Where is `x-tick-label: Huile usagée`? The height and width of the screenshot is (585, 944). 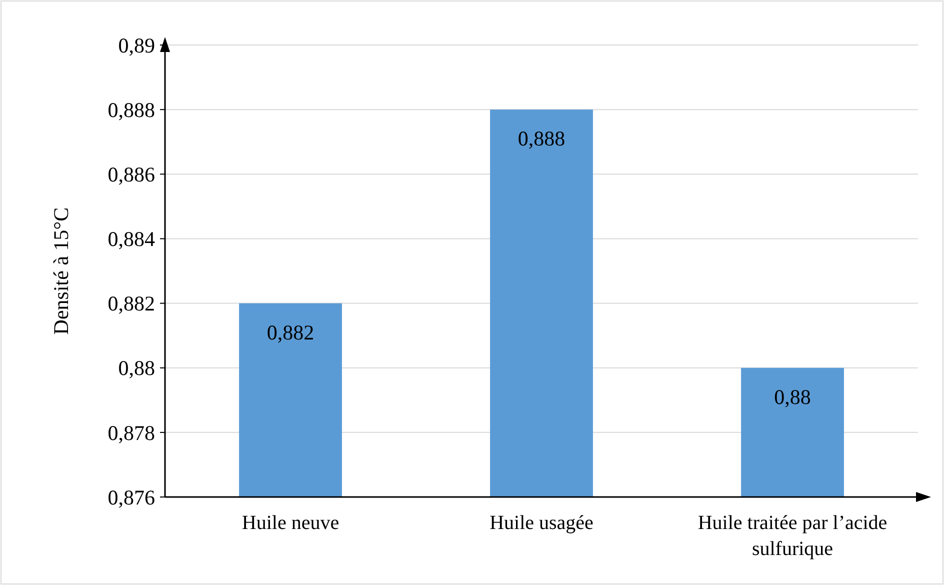
x-tick-label: Huile usagée is located at coordinates (542, 523).